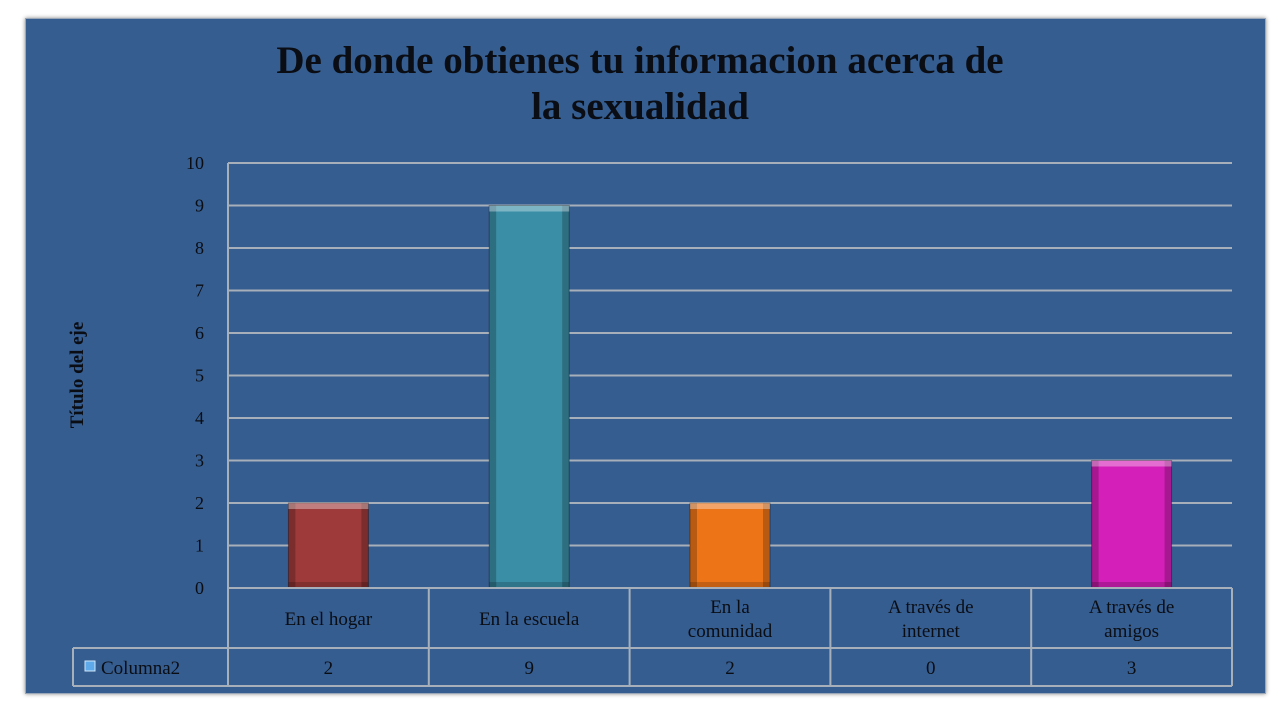 The width and height of the screenshot is (1280, 720). What do you see at coordinates (931, 668) in the screenshot?
I see `data-table-value-3: 0` at bounding box center [931, 668].